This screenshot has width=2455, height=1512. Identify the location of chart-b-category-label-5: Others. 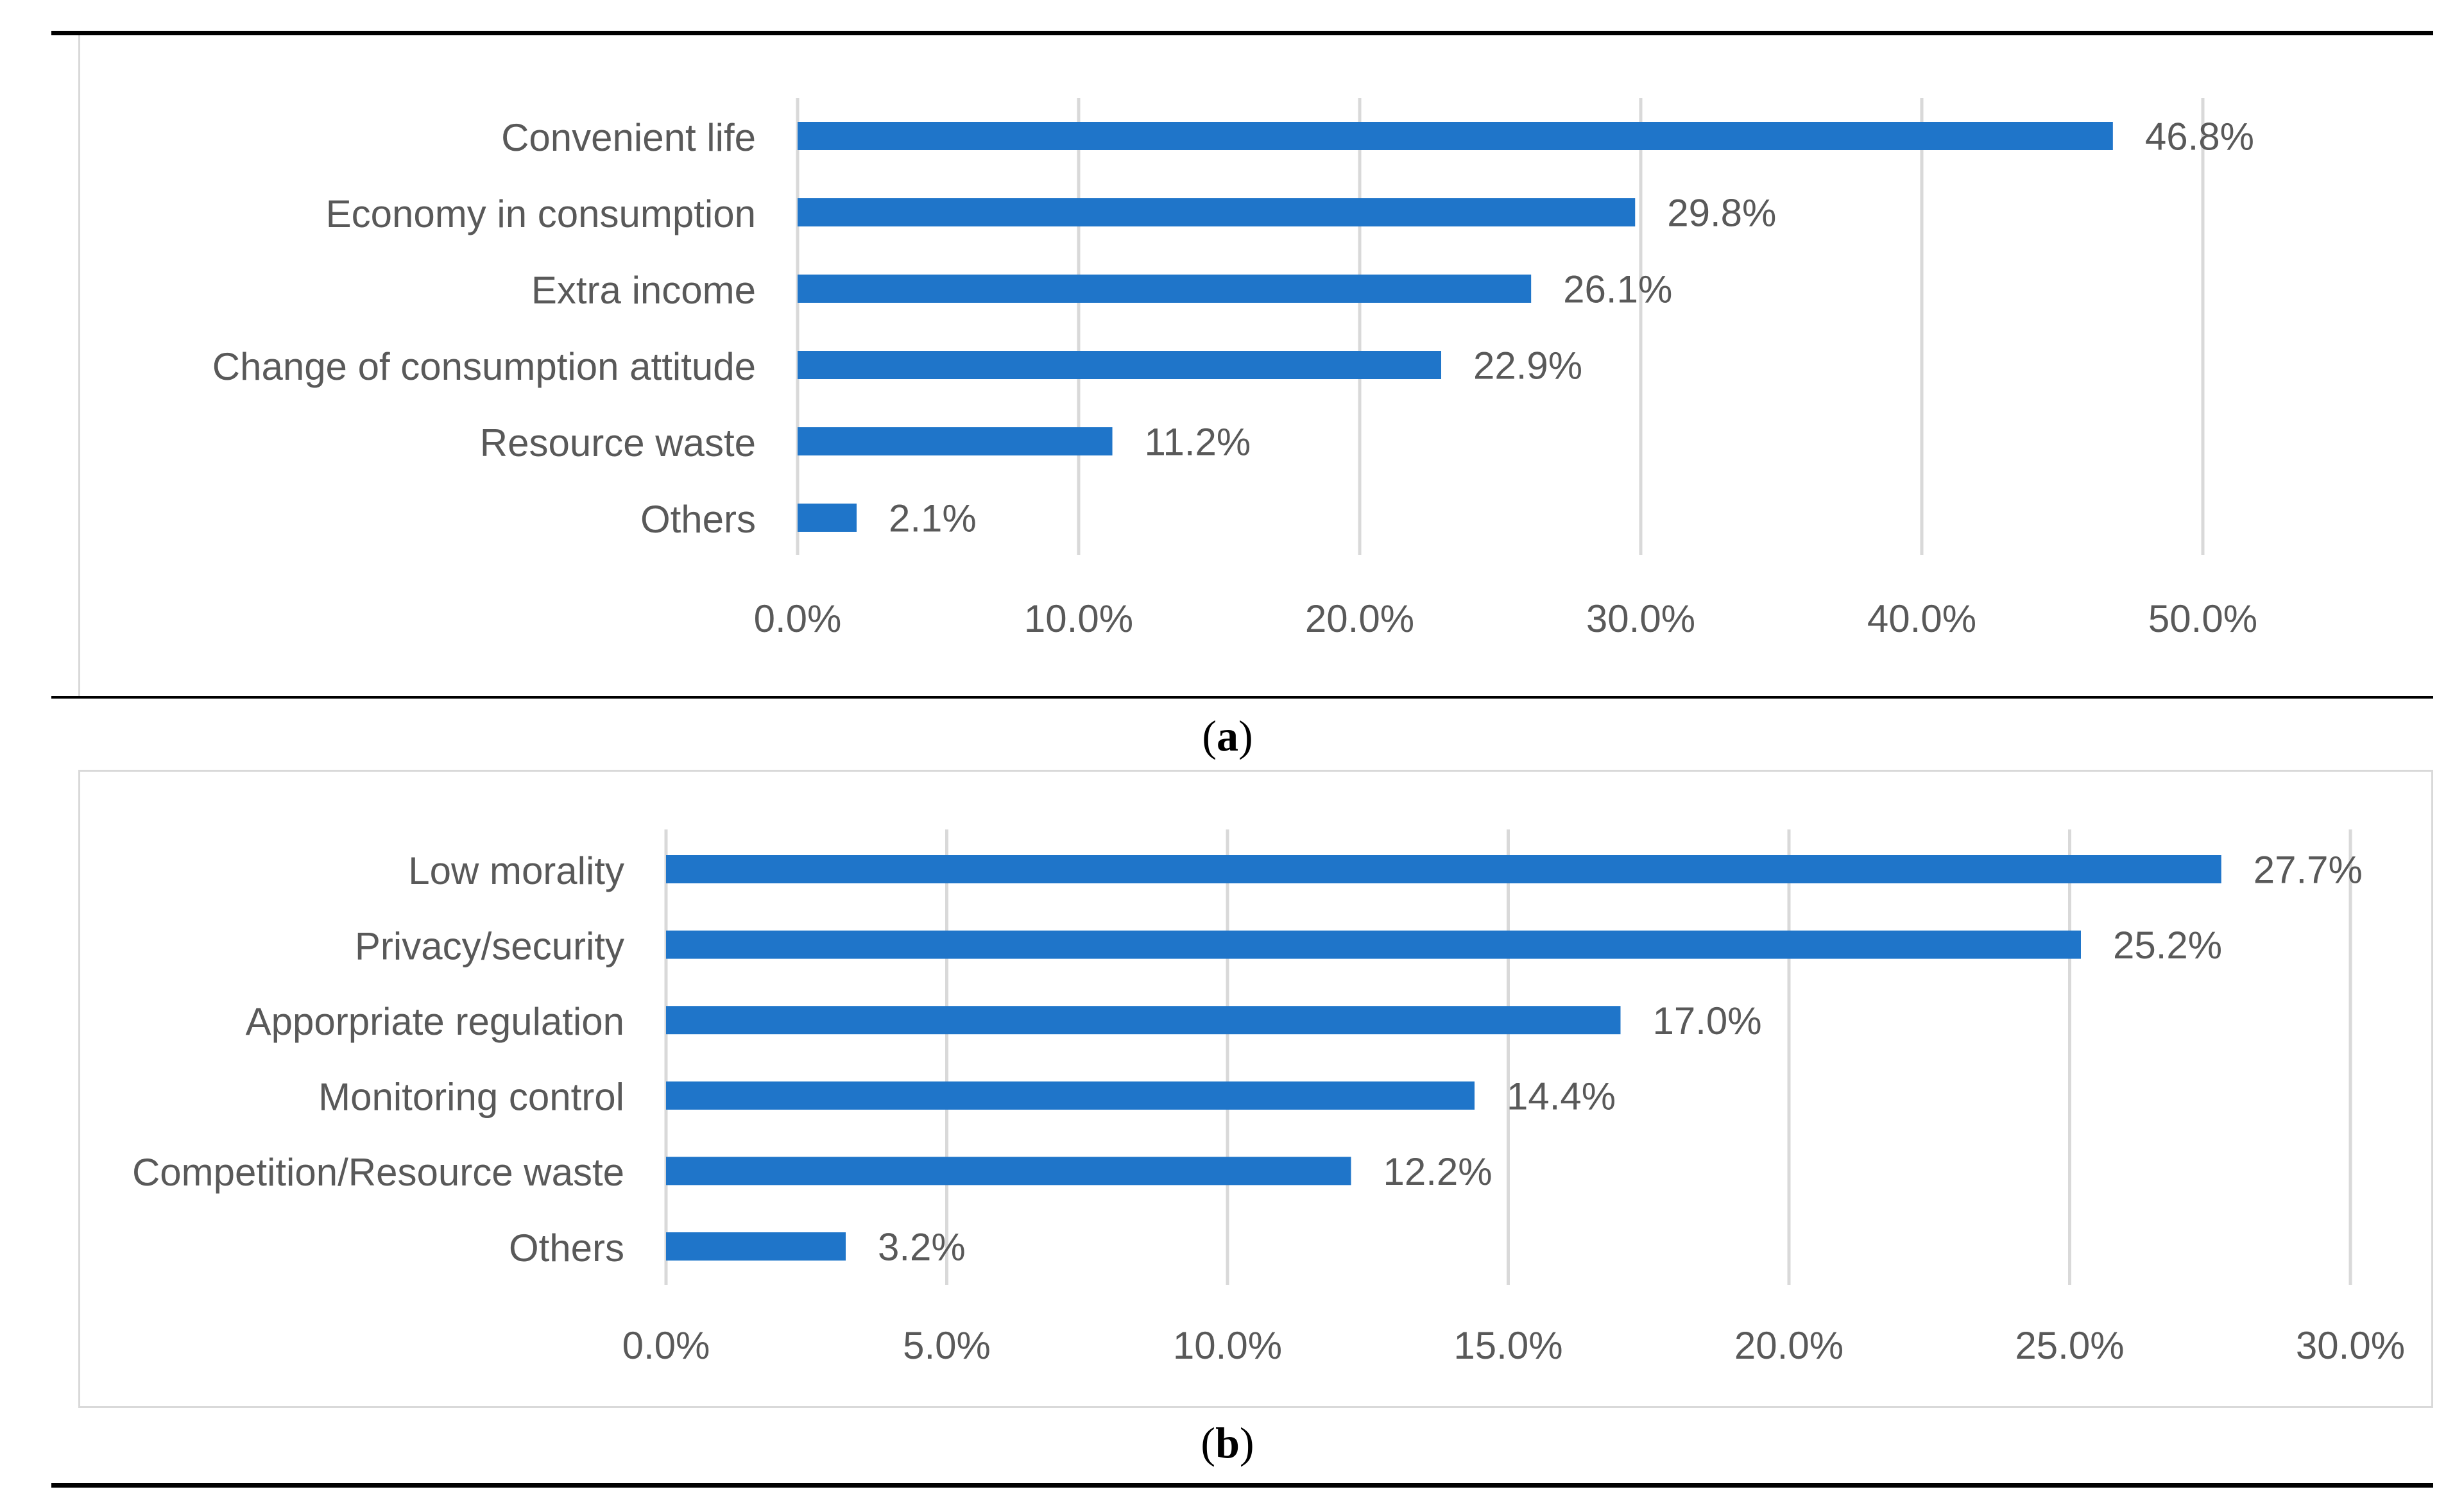
(567, 1248).